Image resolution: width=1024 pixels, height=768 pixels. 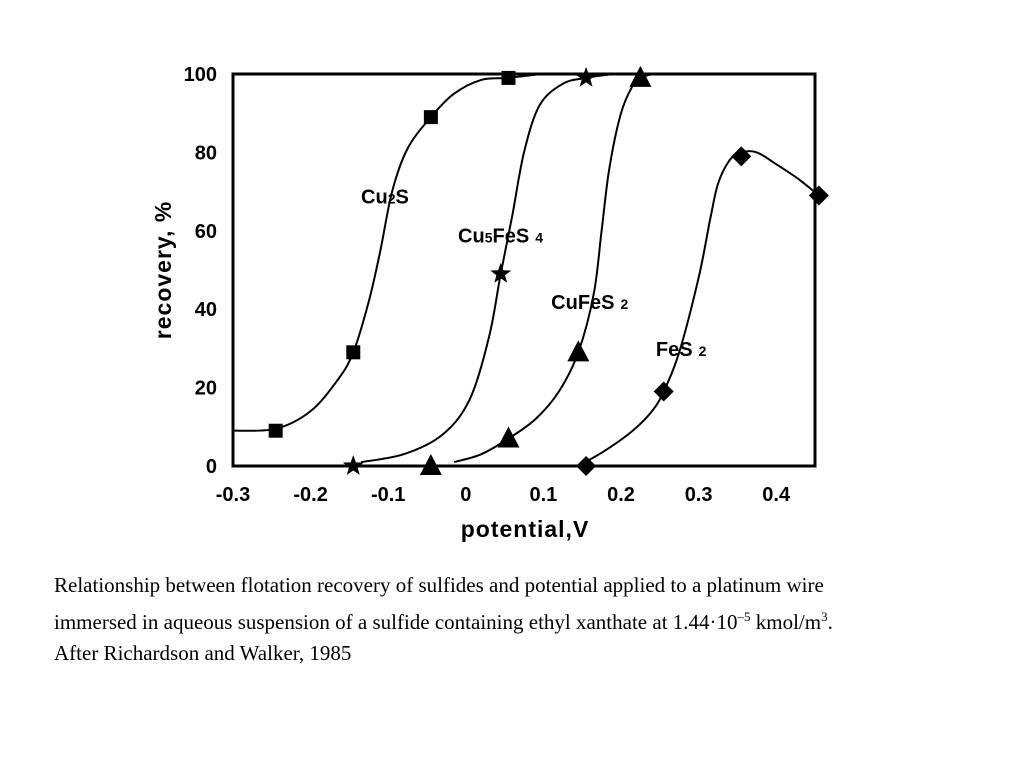 I want to click on x-tick-label: 0.4, so click(x=776, y=495).